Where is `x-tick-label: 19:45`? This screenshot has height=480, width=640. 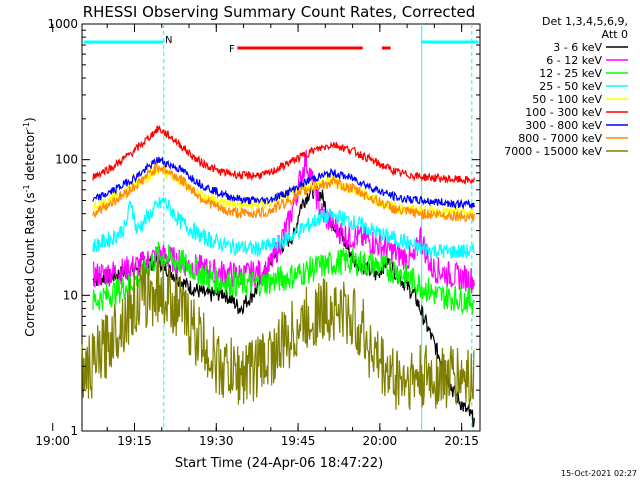 x-tick-label: 19:45 is located at coordinates (298, 441).